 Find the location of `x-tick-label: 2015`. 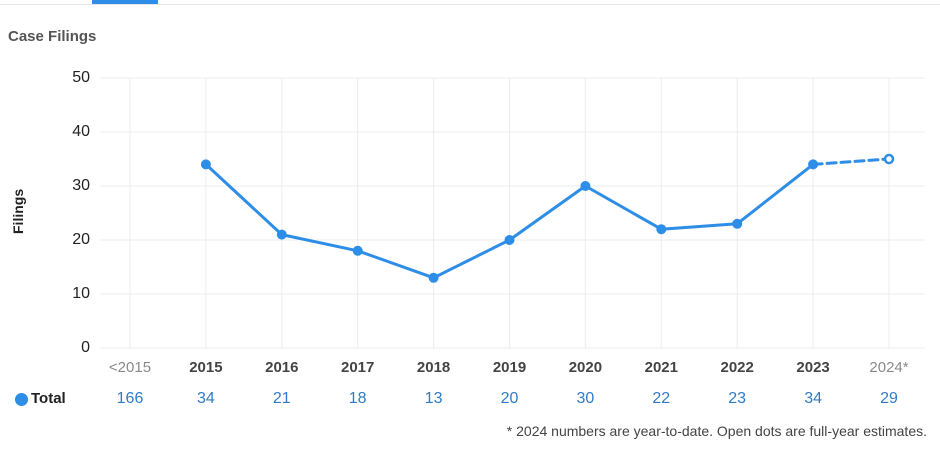

x-tick-label: 2015 is located at coordinates (205, 367).